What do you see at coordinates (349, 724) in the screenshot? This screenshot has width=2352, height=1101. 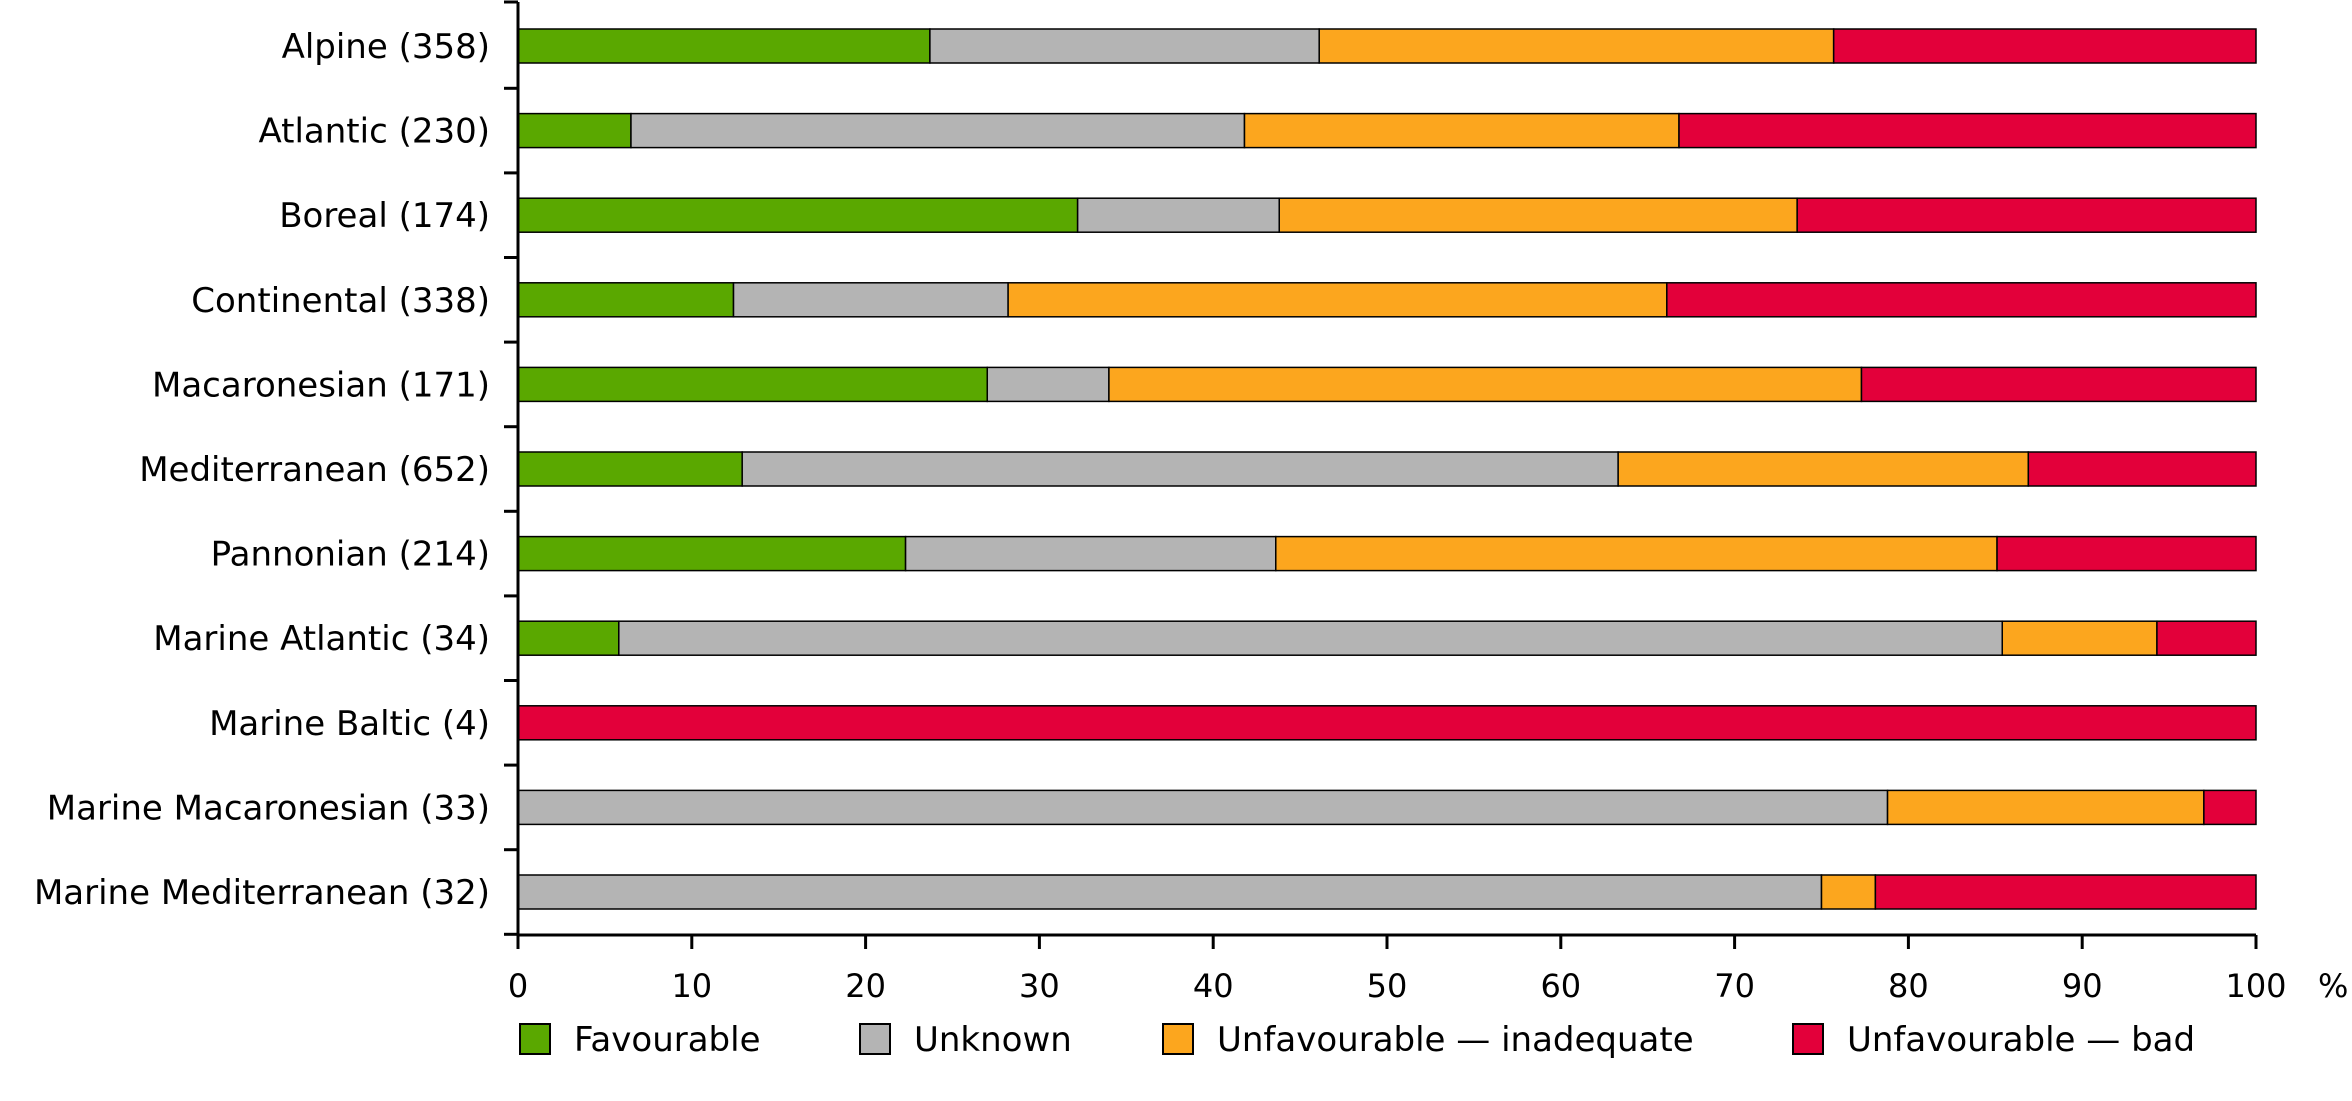 I see `category-label: Marine Baltic (4)` at bounding box center [349, 724].